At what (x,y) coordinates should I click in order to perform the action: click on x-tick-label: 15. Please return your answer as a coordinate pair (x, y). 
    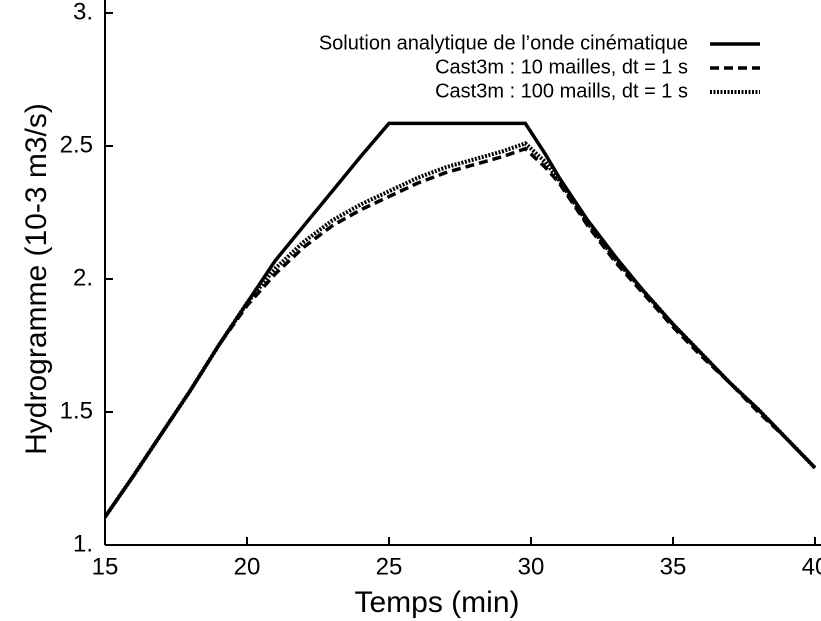
    Looking at the image, I should click on (105, 566).